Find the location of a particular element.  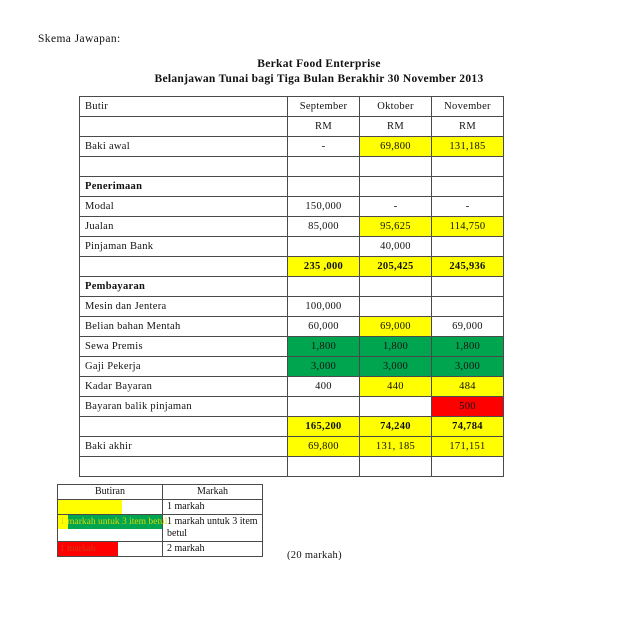

table-row: Belian bahan Mentah 60,000 69,000 69,000 is located at coordinates (291, 326).